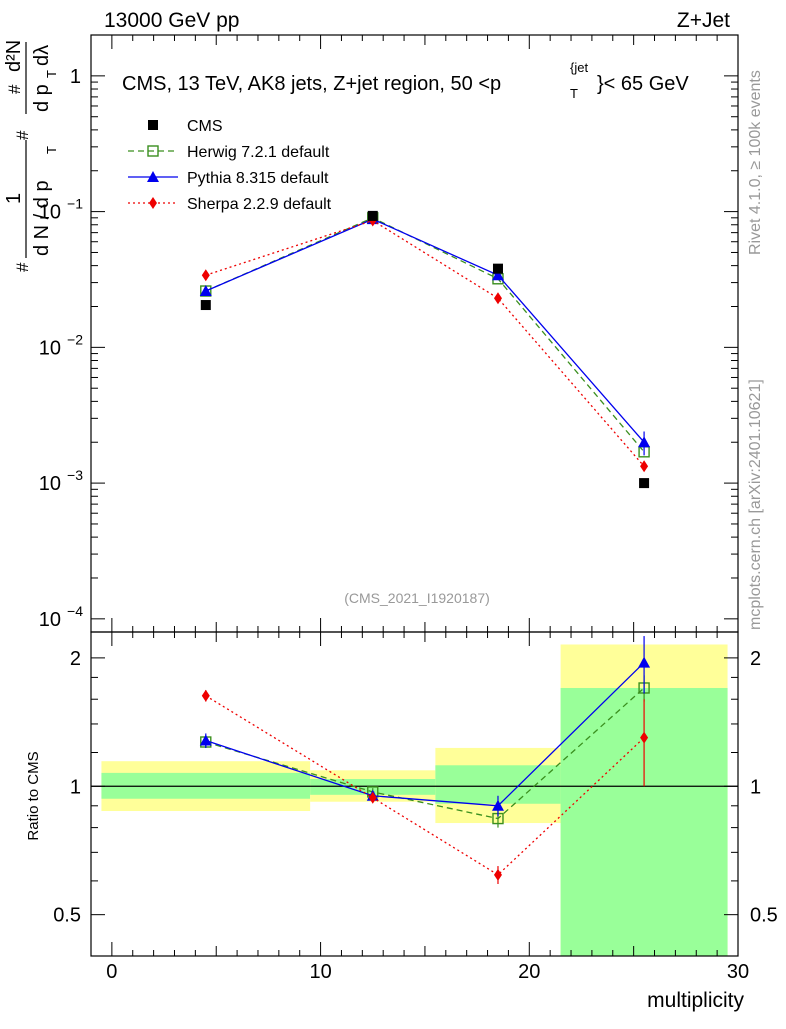 The image size is (786, 1029). What do you see at coordinates (75, 611) in the screenshot?
I see `y-tick-exponent: −4` at bounding box center [75, 611].